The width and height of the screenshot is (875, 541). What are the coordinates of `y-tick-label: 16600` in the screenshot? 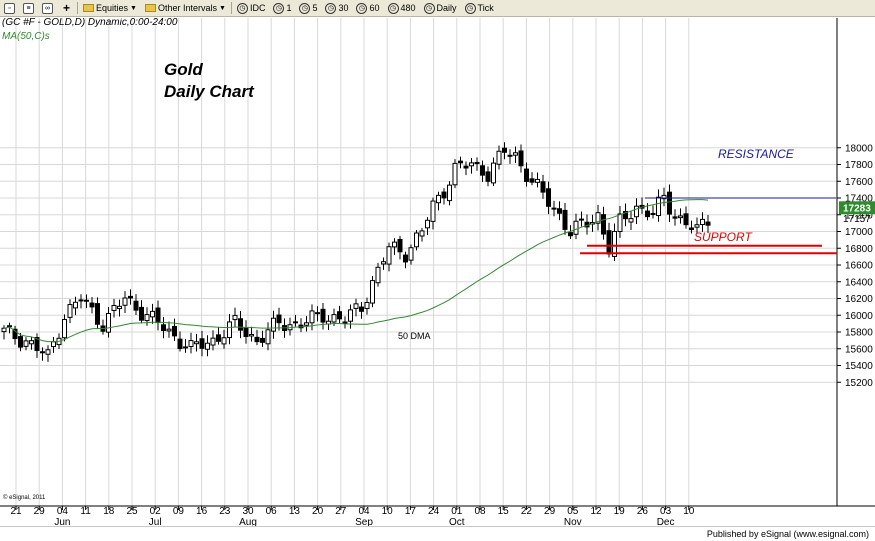 It's located at (859, 266).